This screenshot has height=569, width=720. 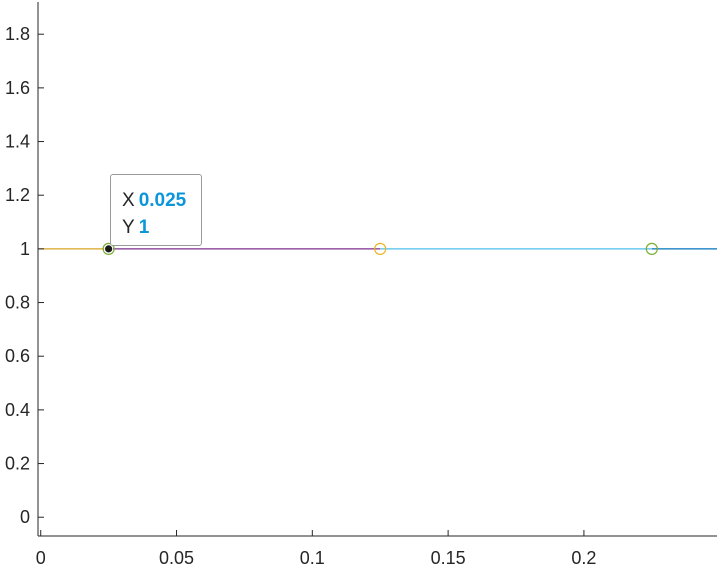 What do you see at coordinates (17, 88) in the screenshot?
I see `y-tick-label: 1.6` at bounding box center [17, 88].